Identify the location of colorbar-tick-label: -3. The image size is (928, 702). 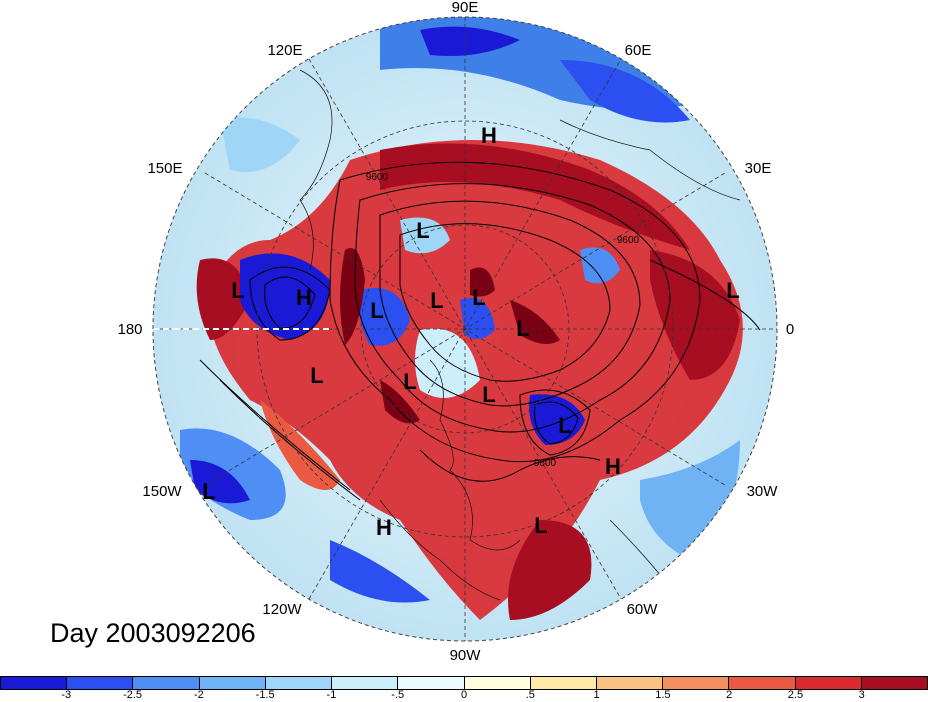
(66, 695).